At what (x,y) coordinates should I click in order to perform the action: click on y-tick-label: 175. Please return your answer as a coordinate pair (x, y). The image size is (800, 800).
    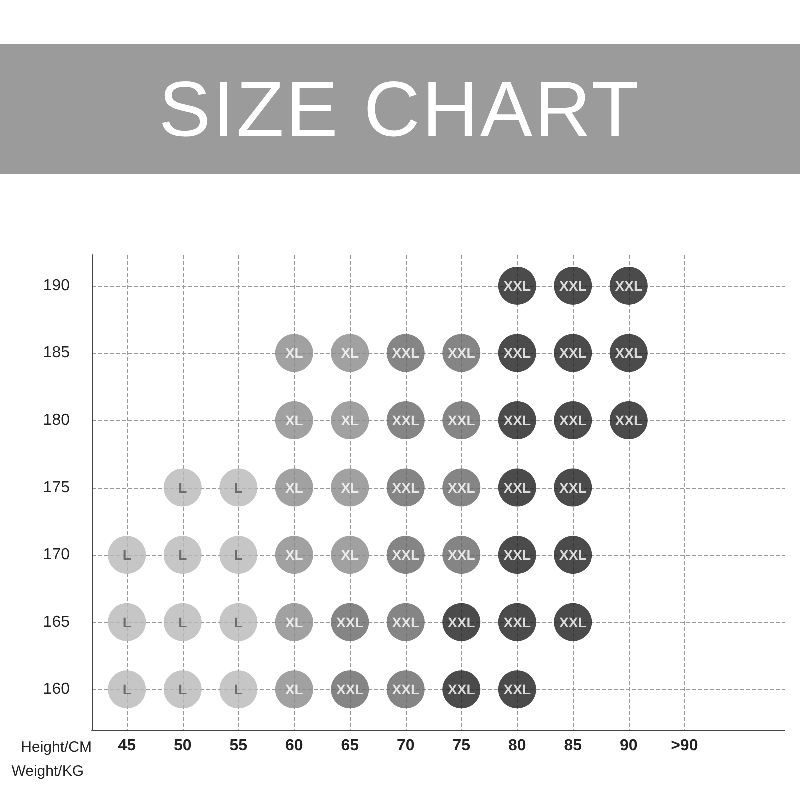
    Looking at the image, I should click on (56, 487).